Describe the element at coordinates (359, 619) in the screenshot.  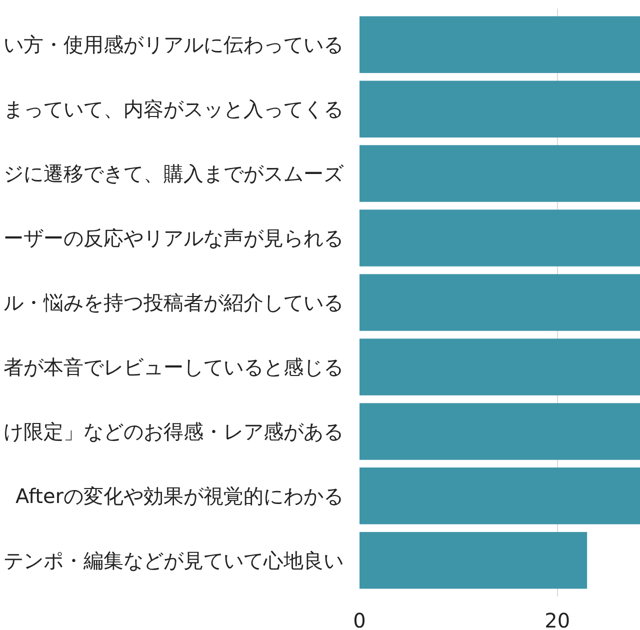
I see `x-tick-label: 0` at that location.